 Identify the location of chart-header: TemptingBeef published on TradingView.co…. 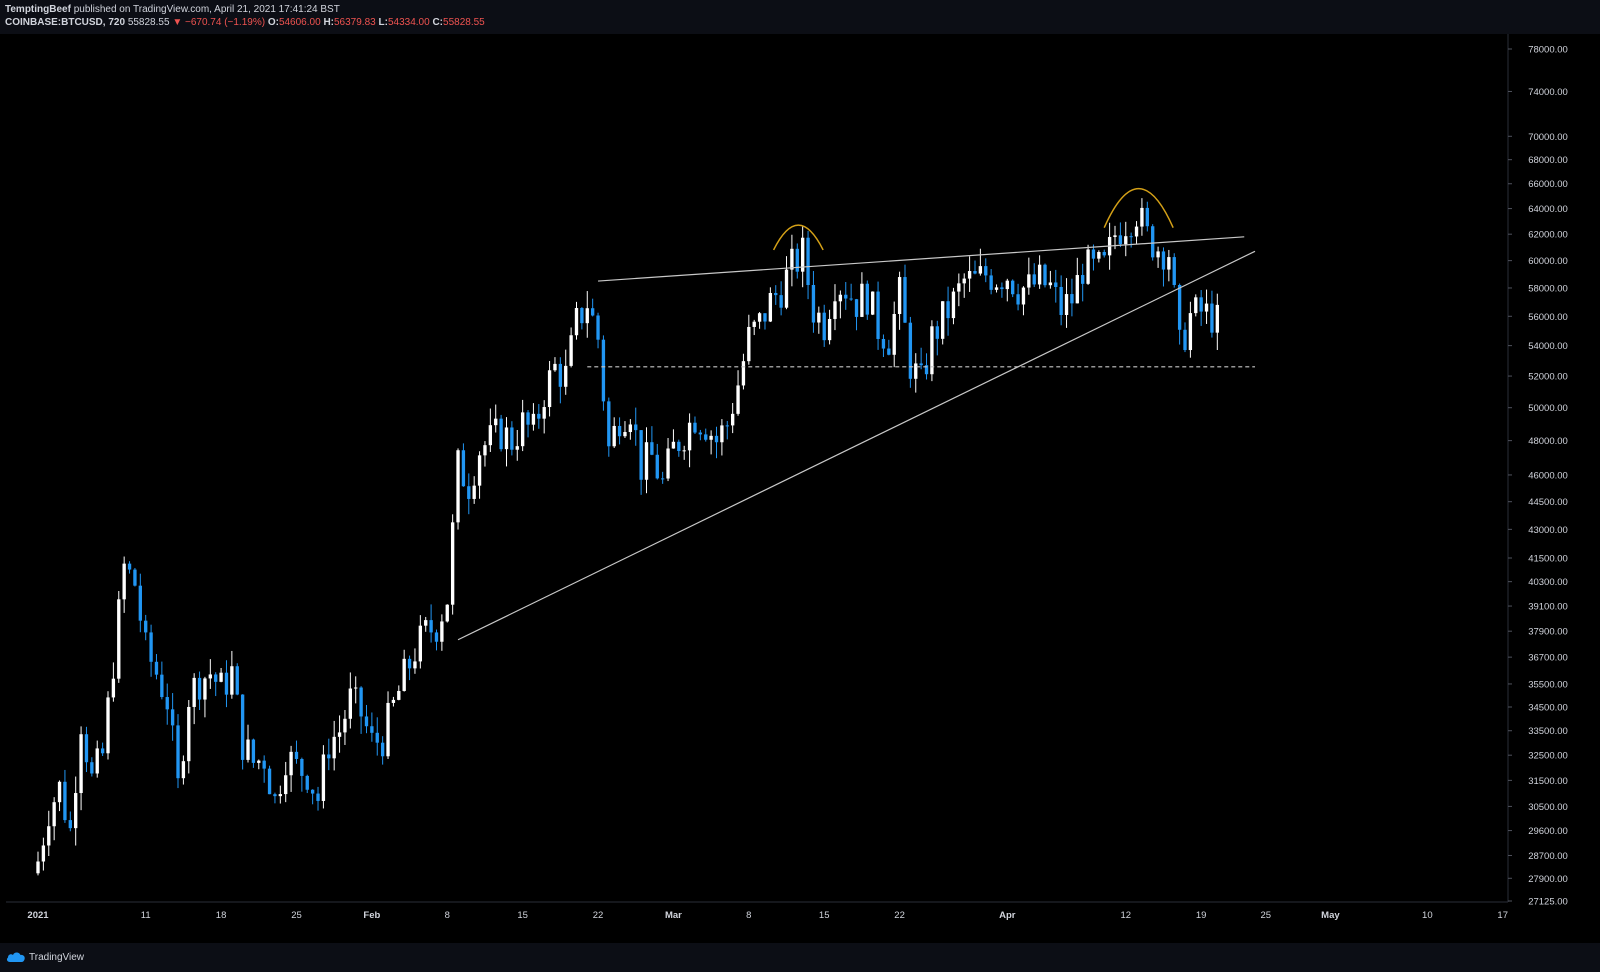
(800, 17).